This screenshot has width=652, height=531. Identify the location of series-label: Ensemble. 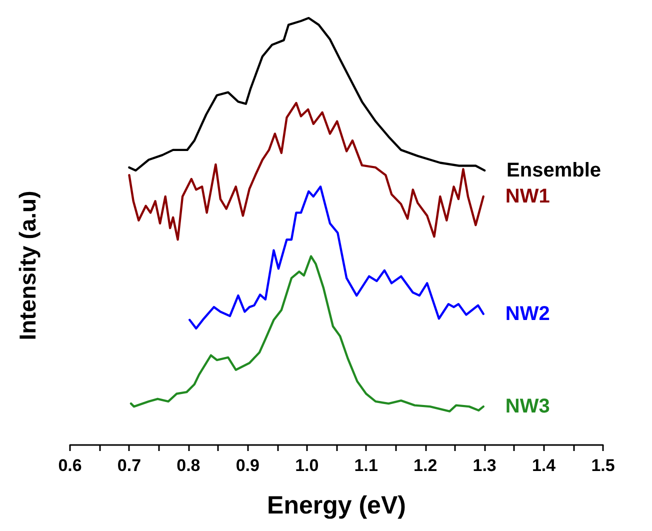
(554, 170).